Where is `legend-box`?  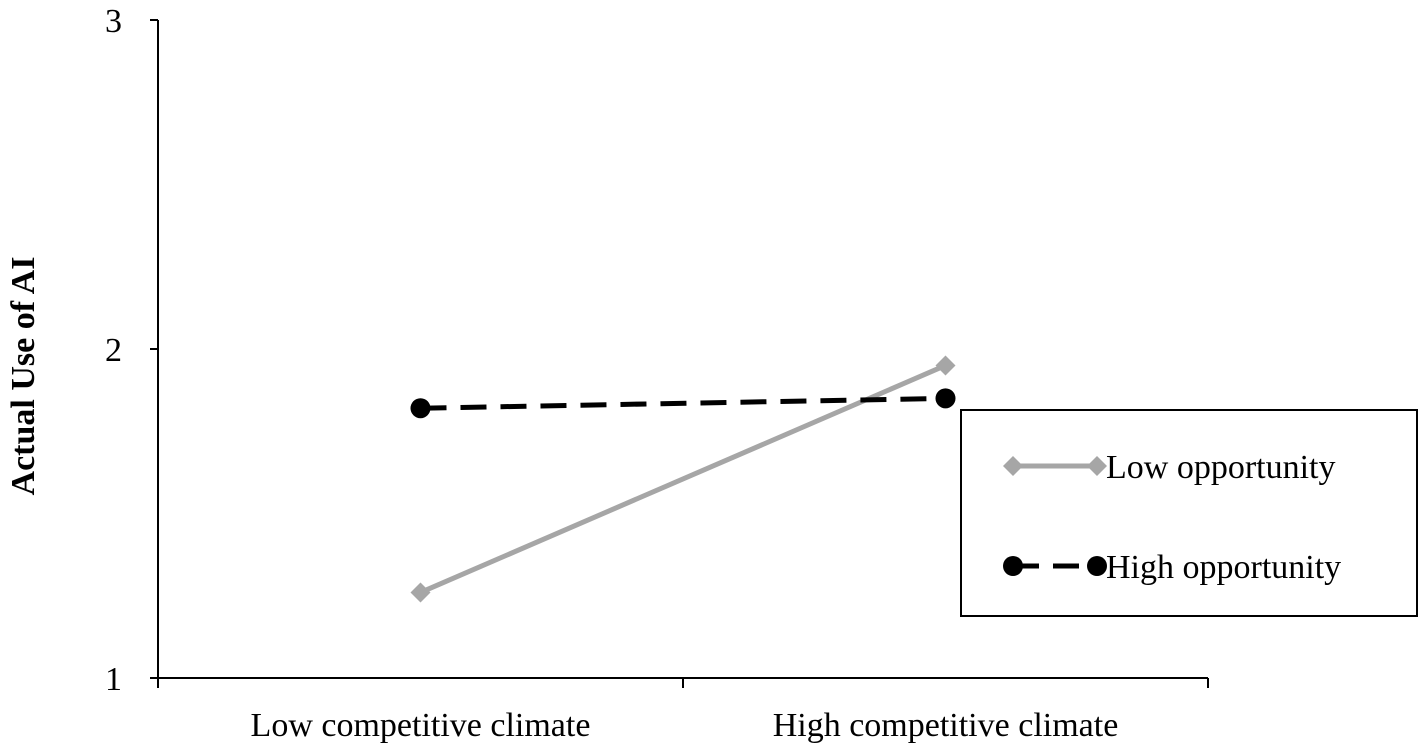
legend-box is located at coordinates (1189, 513).